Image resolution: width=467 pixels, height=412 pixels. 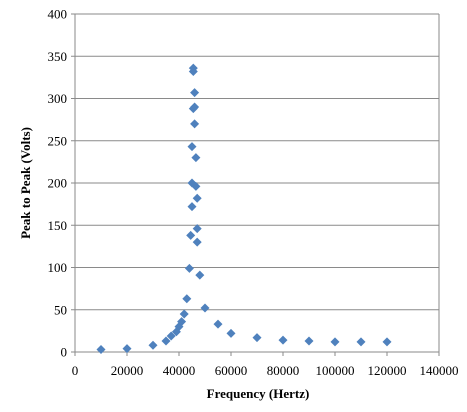 What do you see at coordinates (64, 352) in the screenshot?
I see `y-tick-label: 0` at bounding box center [64, 352].